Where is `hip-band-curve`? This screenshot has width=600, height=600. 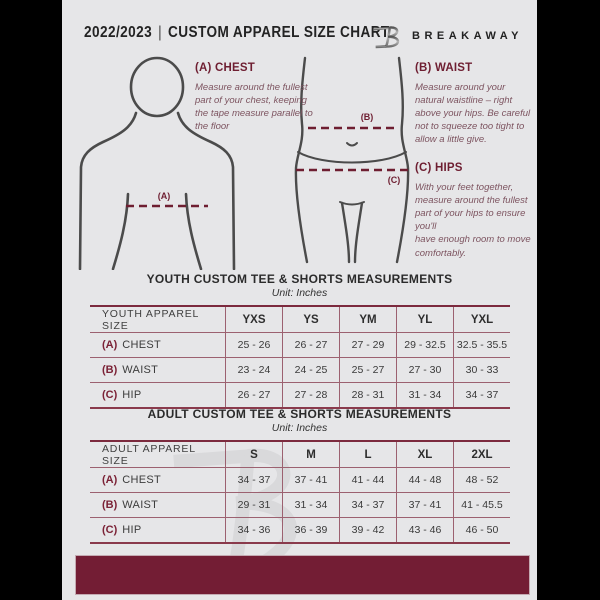
hip-band-curve is located at coordinates (352, 157).